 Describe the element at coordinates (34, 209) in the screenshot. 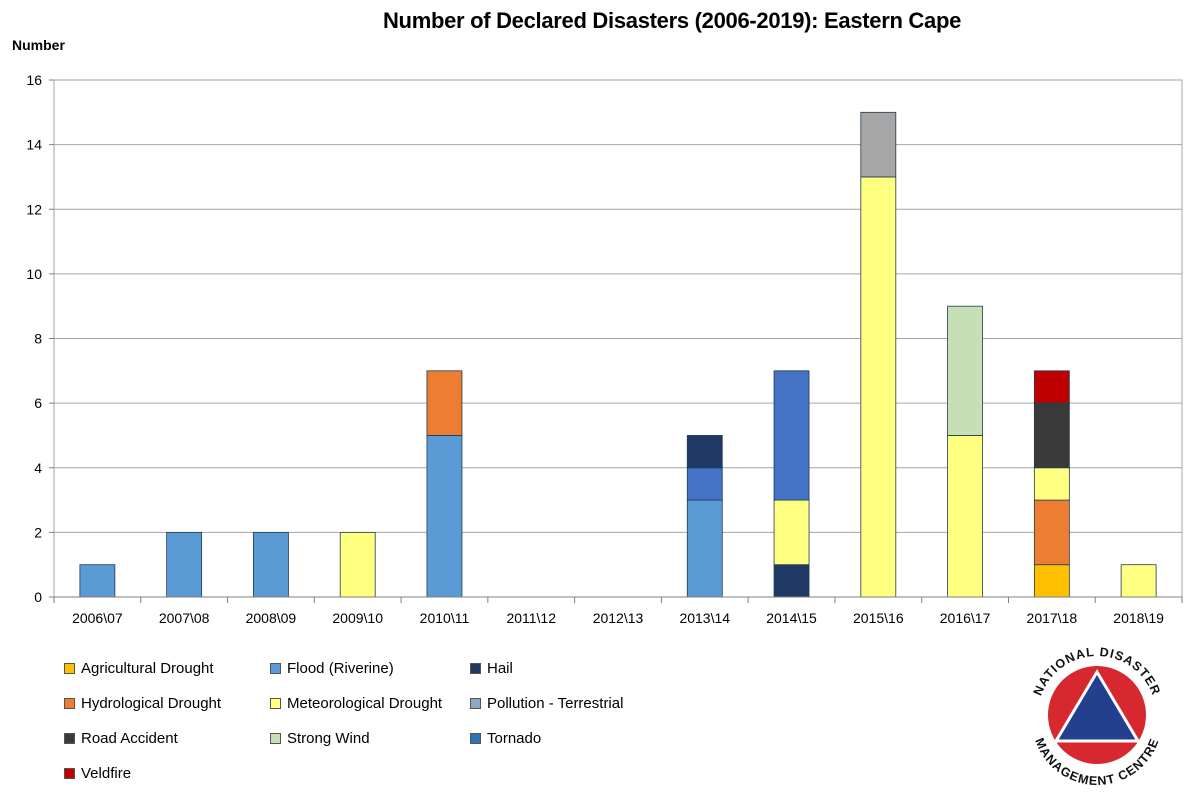

I see `y-tick-label: 12` at that location.